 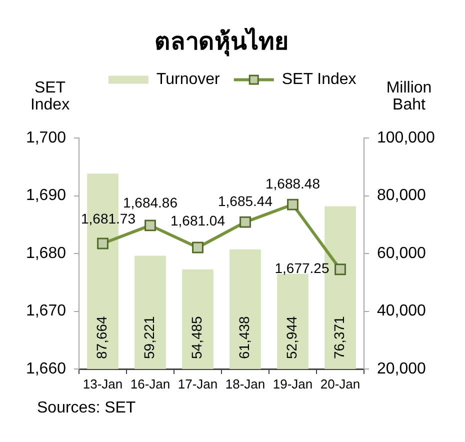 What do you see at coordinates (339, 337) in the screenshot?
I see `data-label: 76,371` at bounding box center [339, 337].